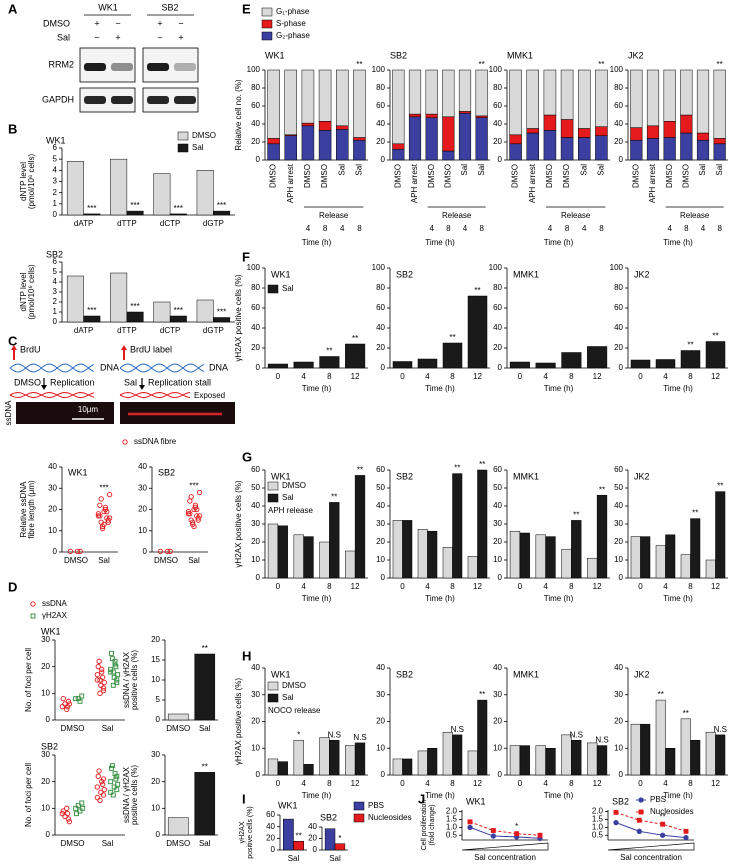 This screenshot has height=864, width=749. I want to click on treatment-sign: +, so click(117, 37).